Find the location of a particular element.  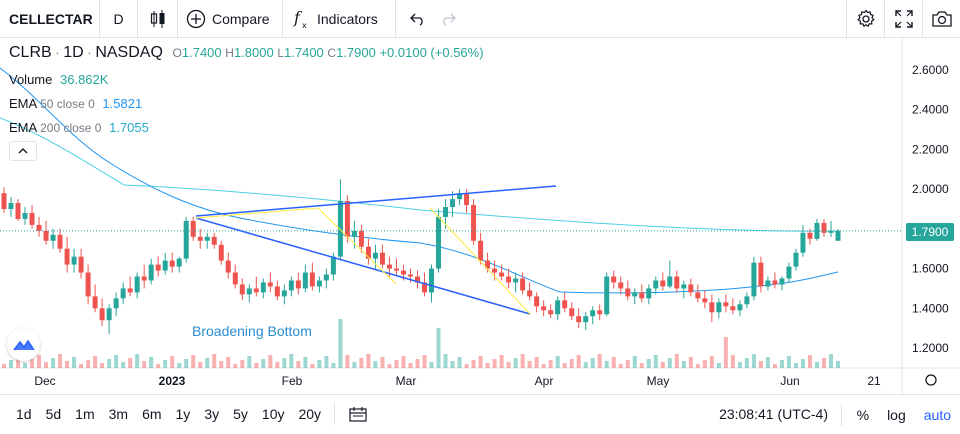

range-10y: 10y is located at coordinates (273, 414).